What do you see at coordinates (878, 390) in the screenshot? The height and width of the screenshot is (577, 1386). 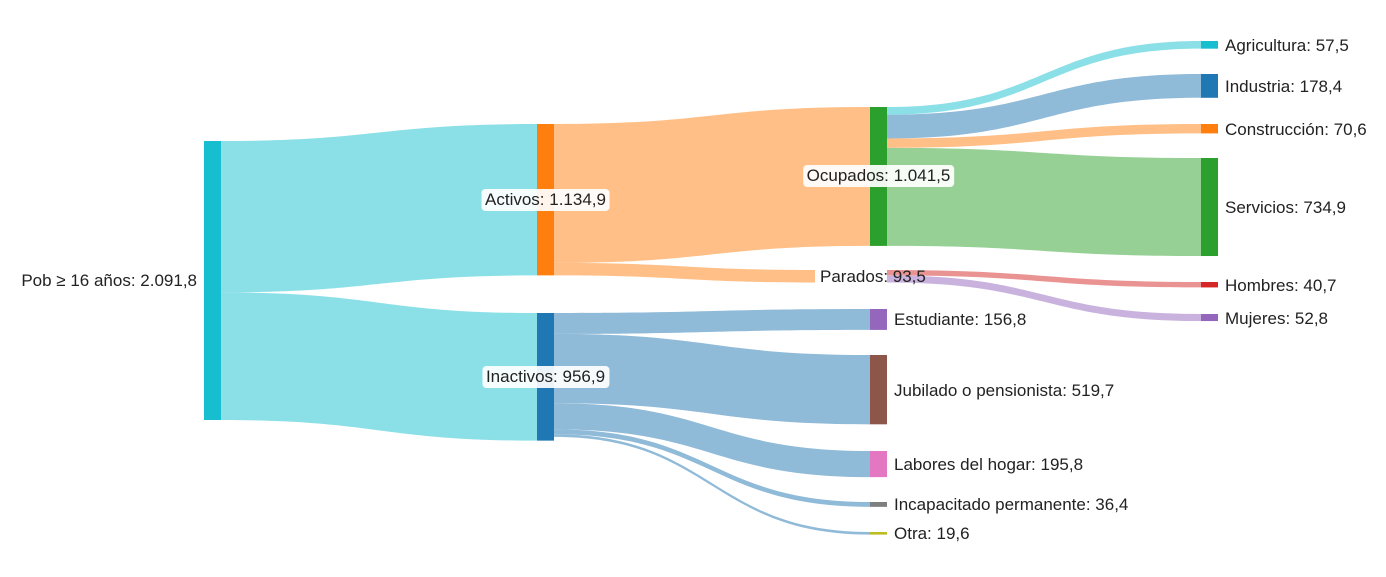 I see `node-jubilado` at bounding box center [878, 390].